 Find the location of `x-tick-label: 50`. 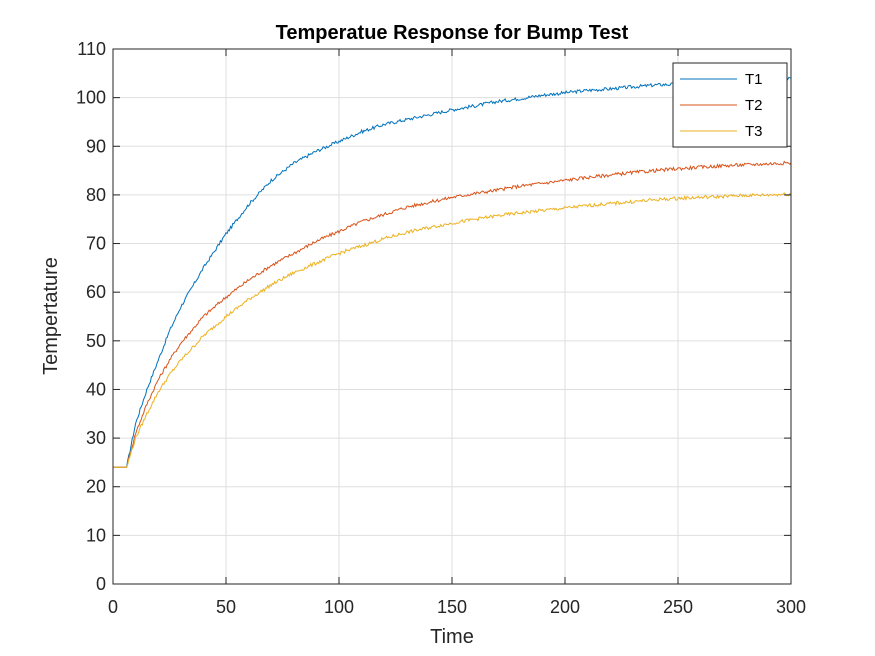

x-tick-label: 50 is located at coordinates (226, 607).